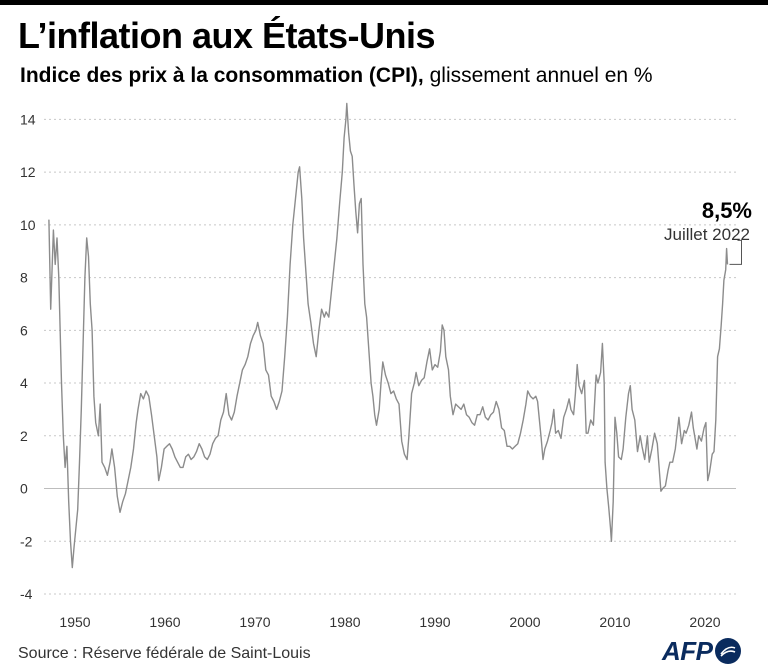 This screenshot has height=671, width=768. Describe the element at coordinates (164, 622) in the screenshot. I see `x-tick-label: 1960` at that location.